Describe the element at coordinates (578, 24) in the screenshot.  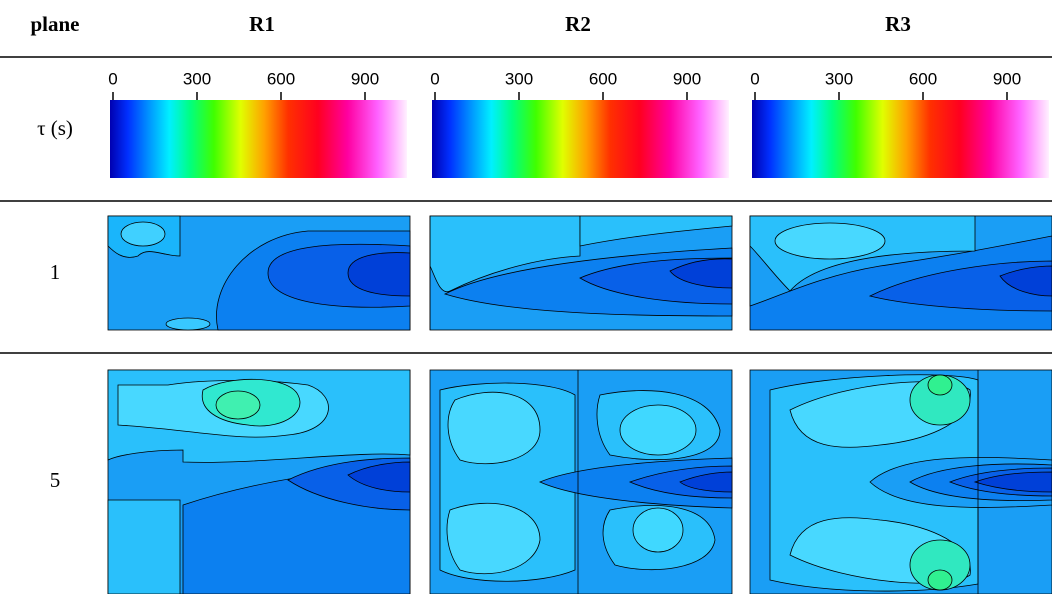
I see `header-column: R2` at that location.